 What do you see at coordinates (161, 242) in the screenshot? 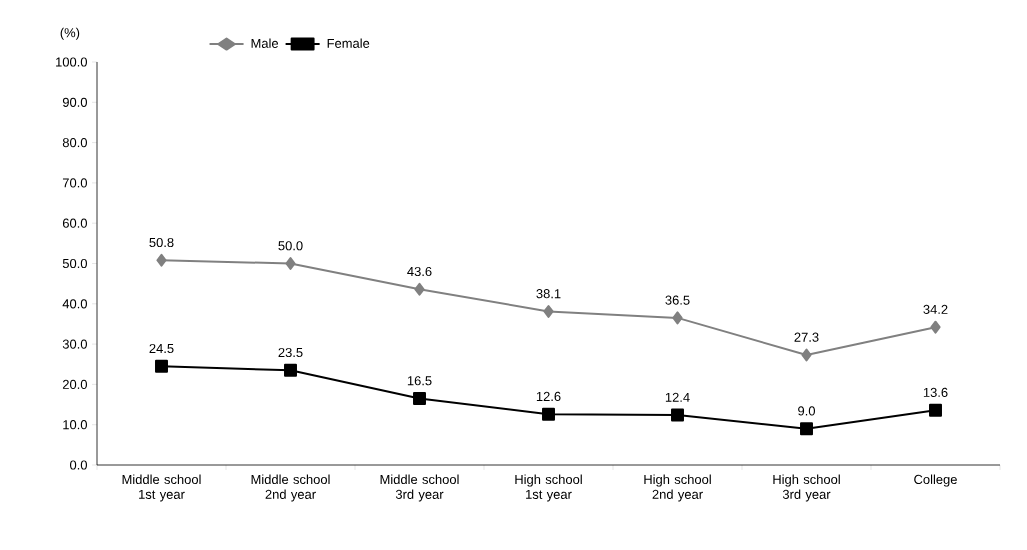
I see `data-label: 50.8` at bounding box center [161, 242].